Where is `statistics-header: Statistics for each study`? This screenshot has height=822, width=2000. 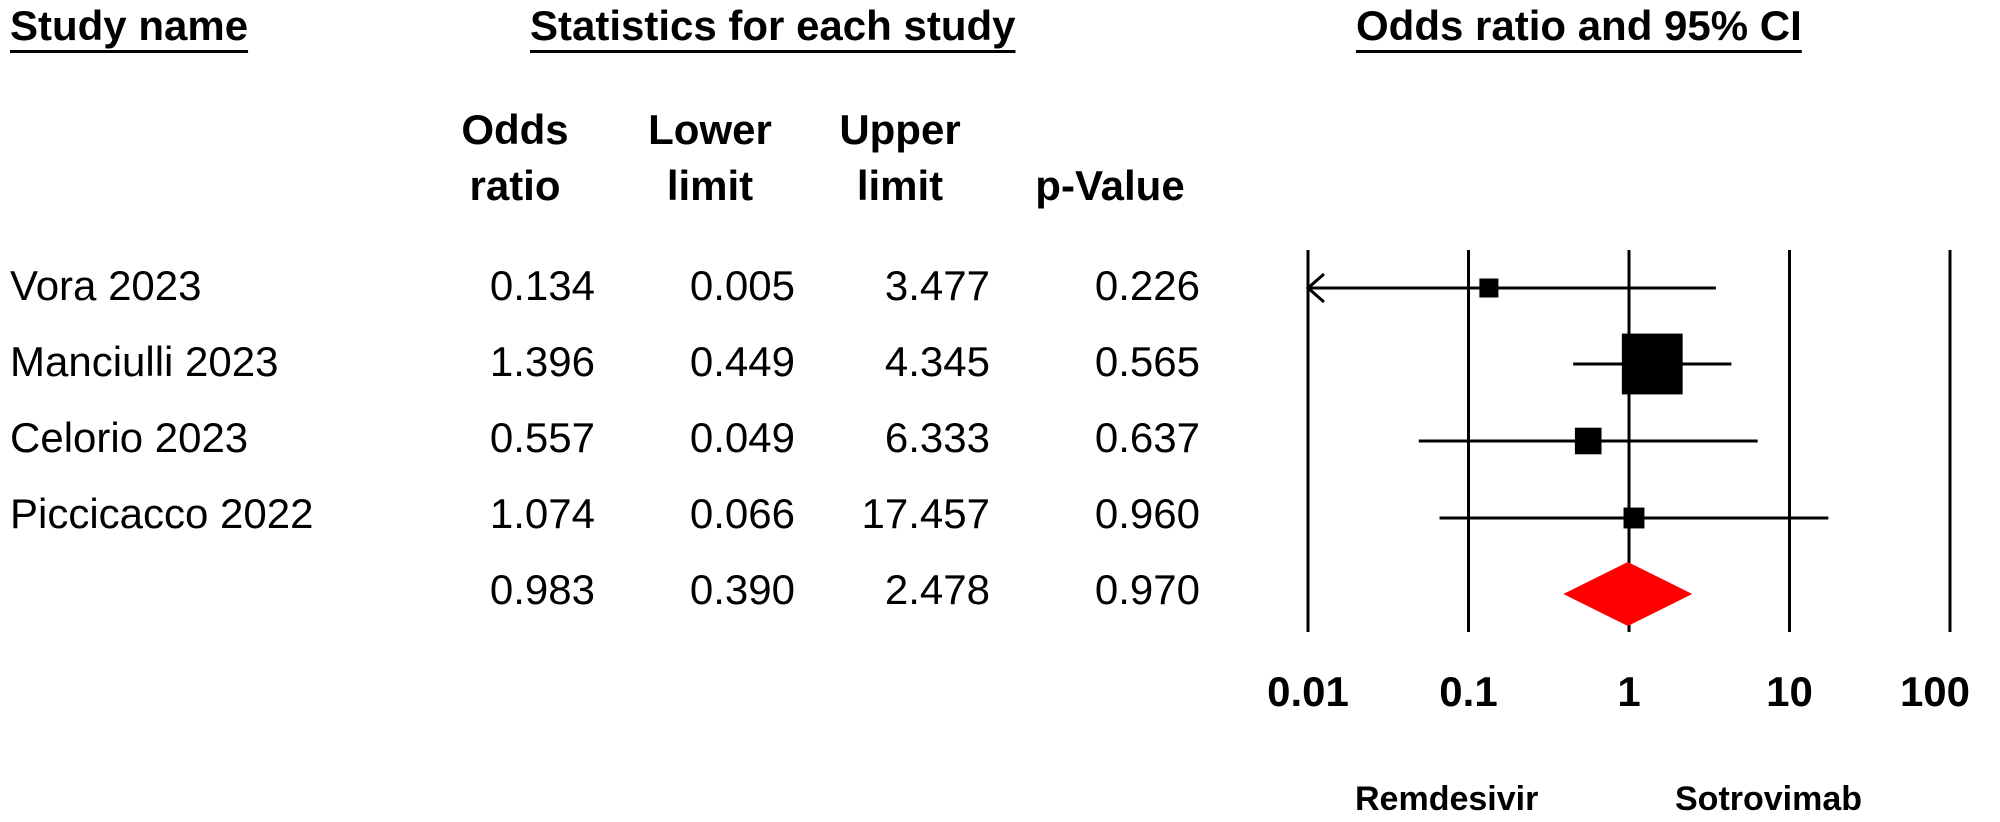
statistics-header: Statistics for each study is located at coordinates (773, 25).